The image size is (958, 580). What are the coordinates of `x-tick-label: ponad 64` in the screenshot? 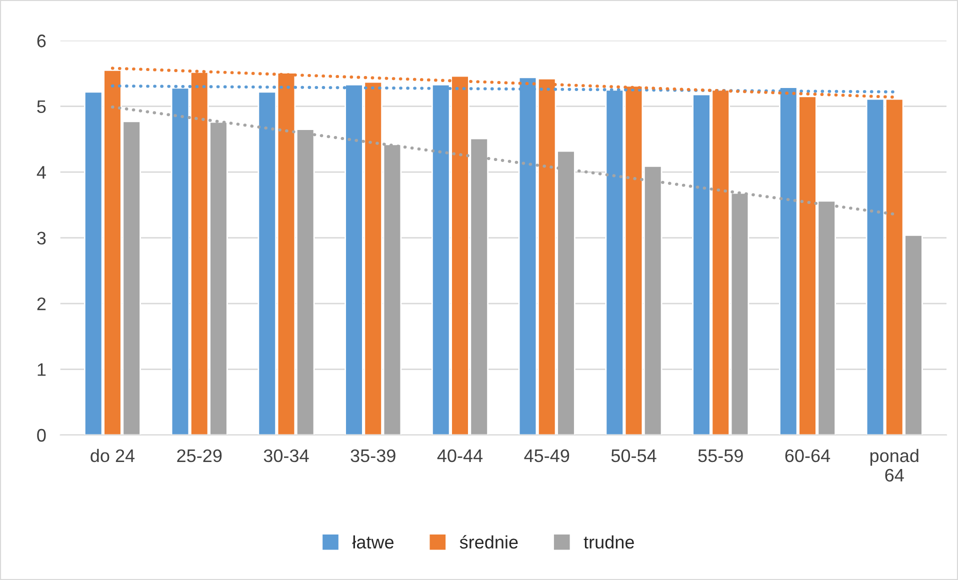 It's located at (894, 465).